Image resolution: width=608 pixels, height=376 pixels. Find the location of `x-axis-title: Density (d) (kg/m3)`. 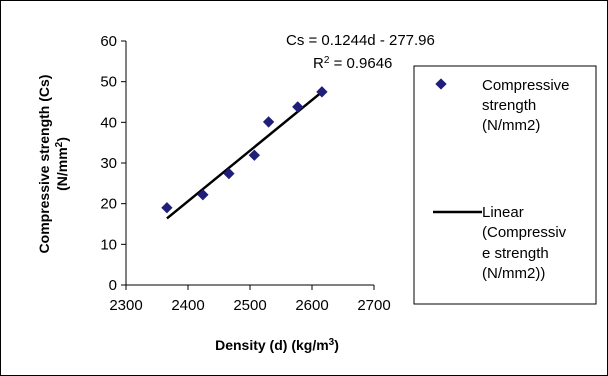

x-axis-title: Density (d) (kg/m3) is located at coordinates (277, 345).